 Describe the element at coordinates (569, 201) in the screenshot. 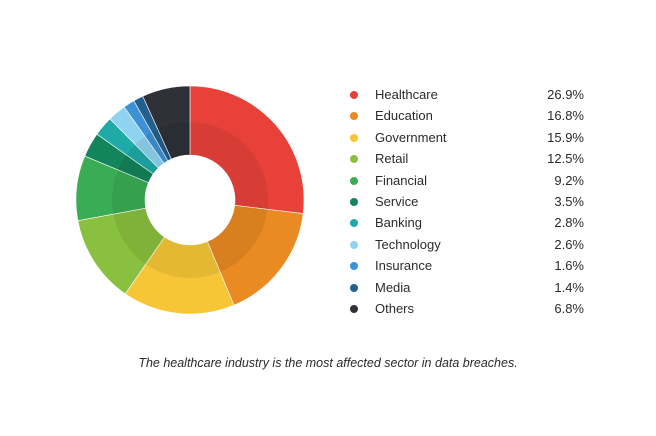

I see `legend-value: 3.5%` at that location.